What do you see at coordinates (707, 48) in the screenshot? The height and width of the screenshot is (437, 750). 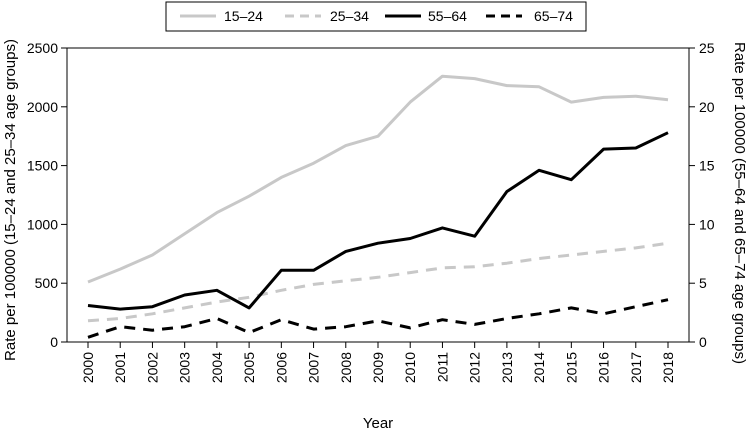 I see `right-y-tick-label: 25` at bounding box center [707, 48].